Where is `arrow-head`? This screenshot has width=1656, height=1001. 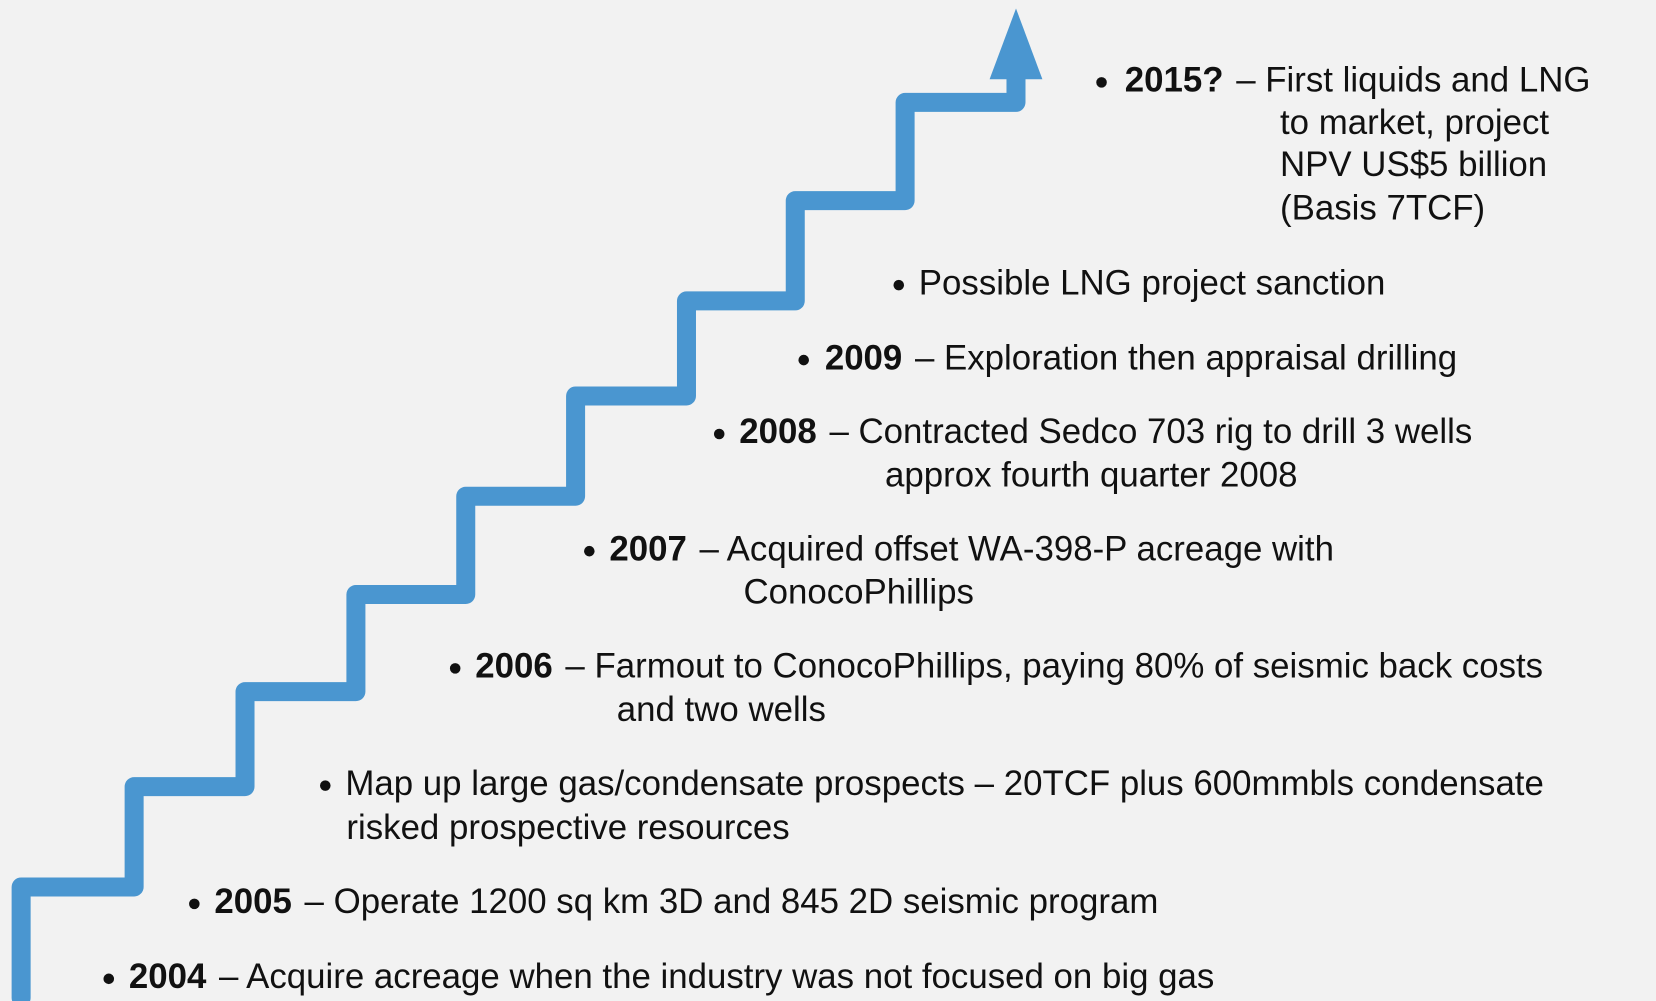
arrow-head is located at coordinates (1016, 44).